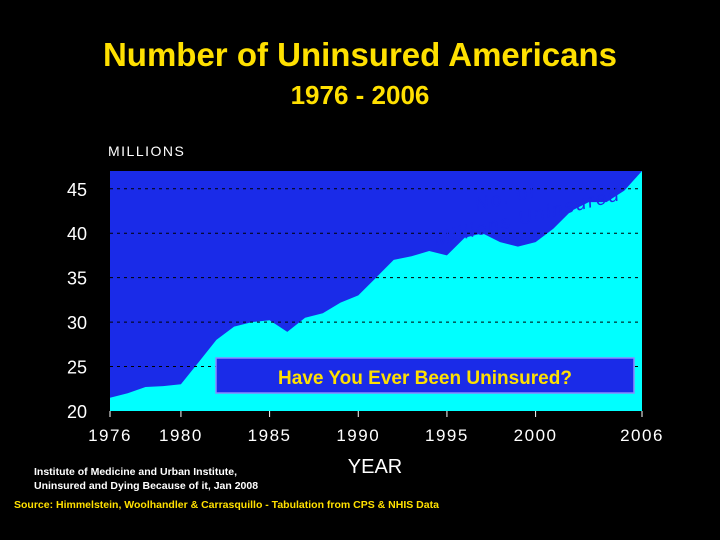 Image resolution: width=720 pixels, height=540 pixels. Describe the element at coordinates (77, 412) in the screenshot. I see `y-tick-label: 20` at that location.